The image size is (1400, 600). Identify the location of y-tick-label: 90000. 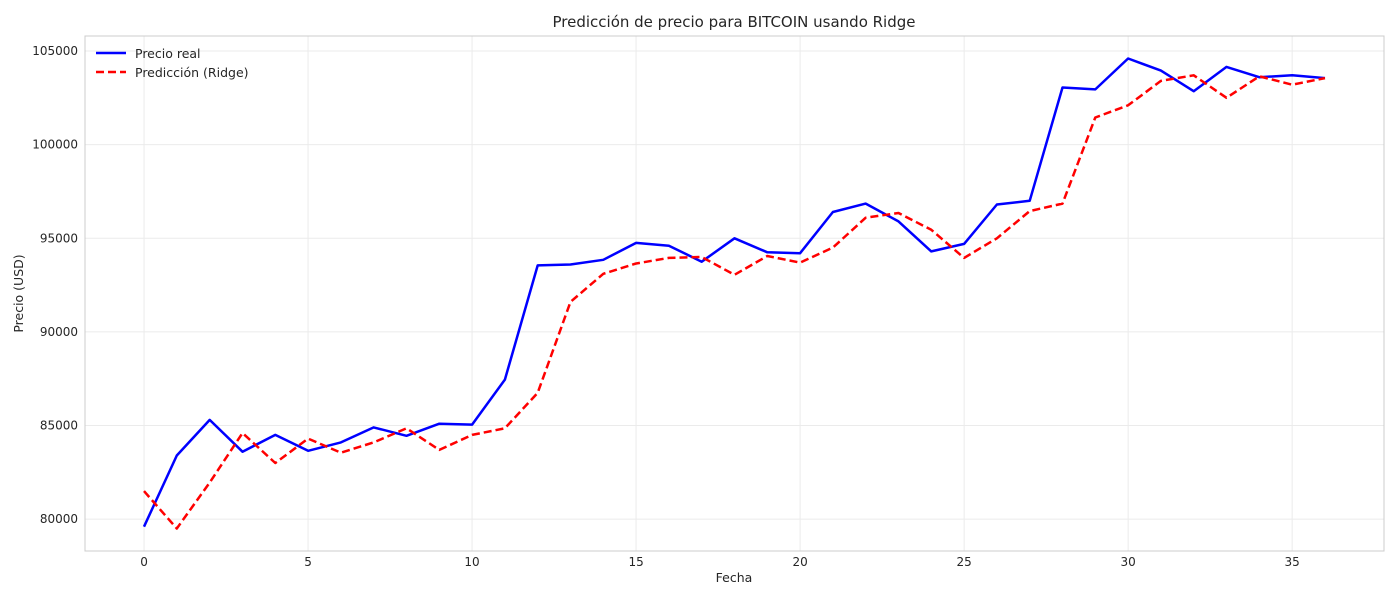
(59, 332).